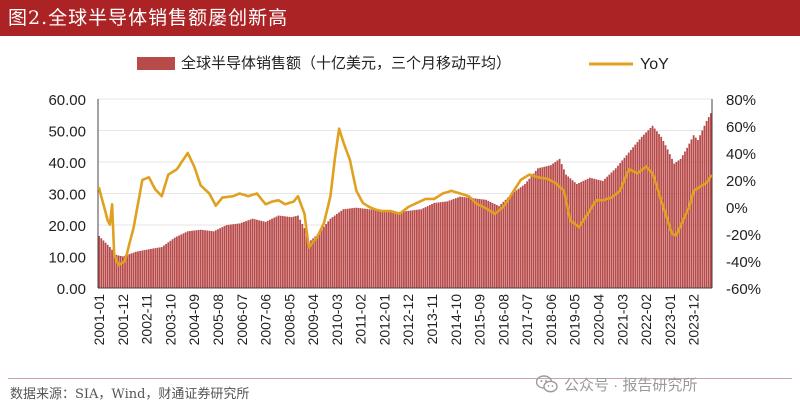  Describe the element at coordinates (694, 320) in the screenshot. I see `x-tick-label: 2023-12` at that location.